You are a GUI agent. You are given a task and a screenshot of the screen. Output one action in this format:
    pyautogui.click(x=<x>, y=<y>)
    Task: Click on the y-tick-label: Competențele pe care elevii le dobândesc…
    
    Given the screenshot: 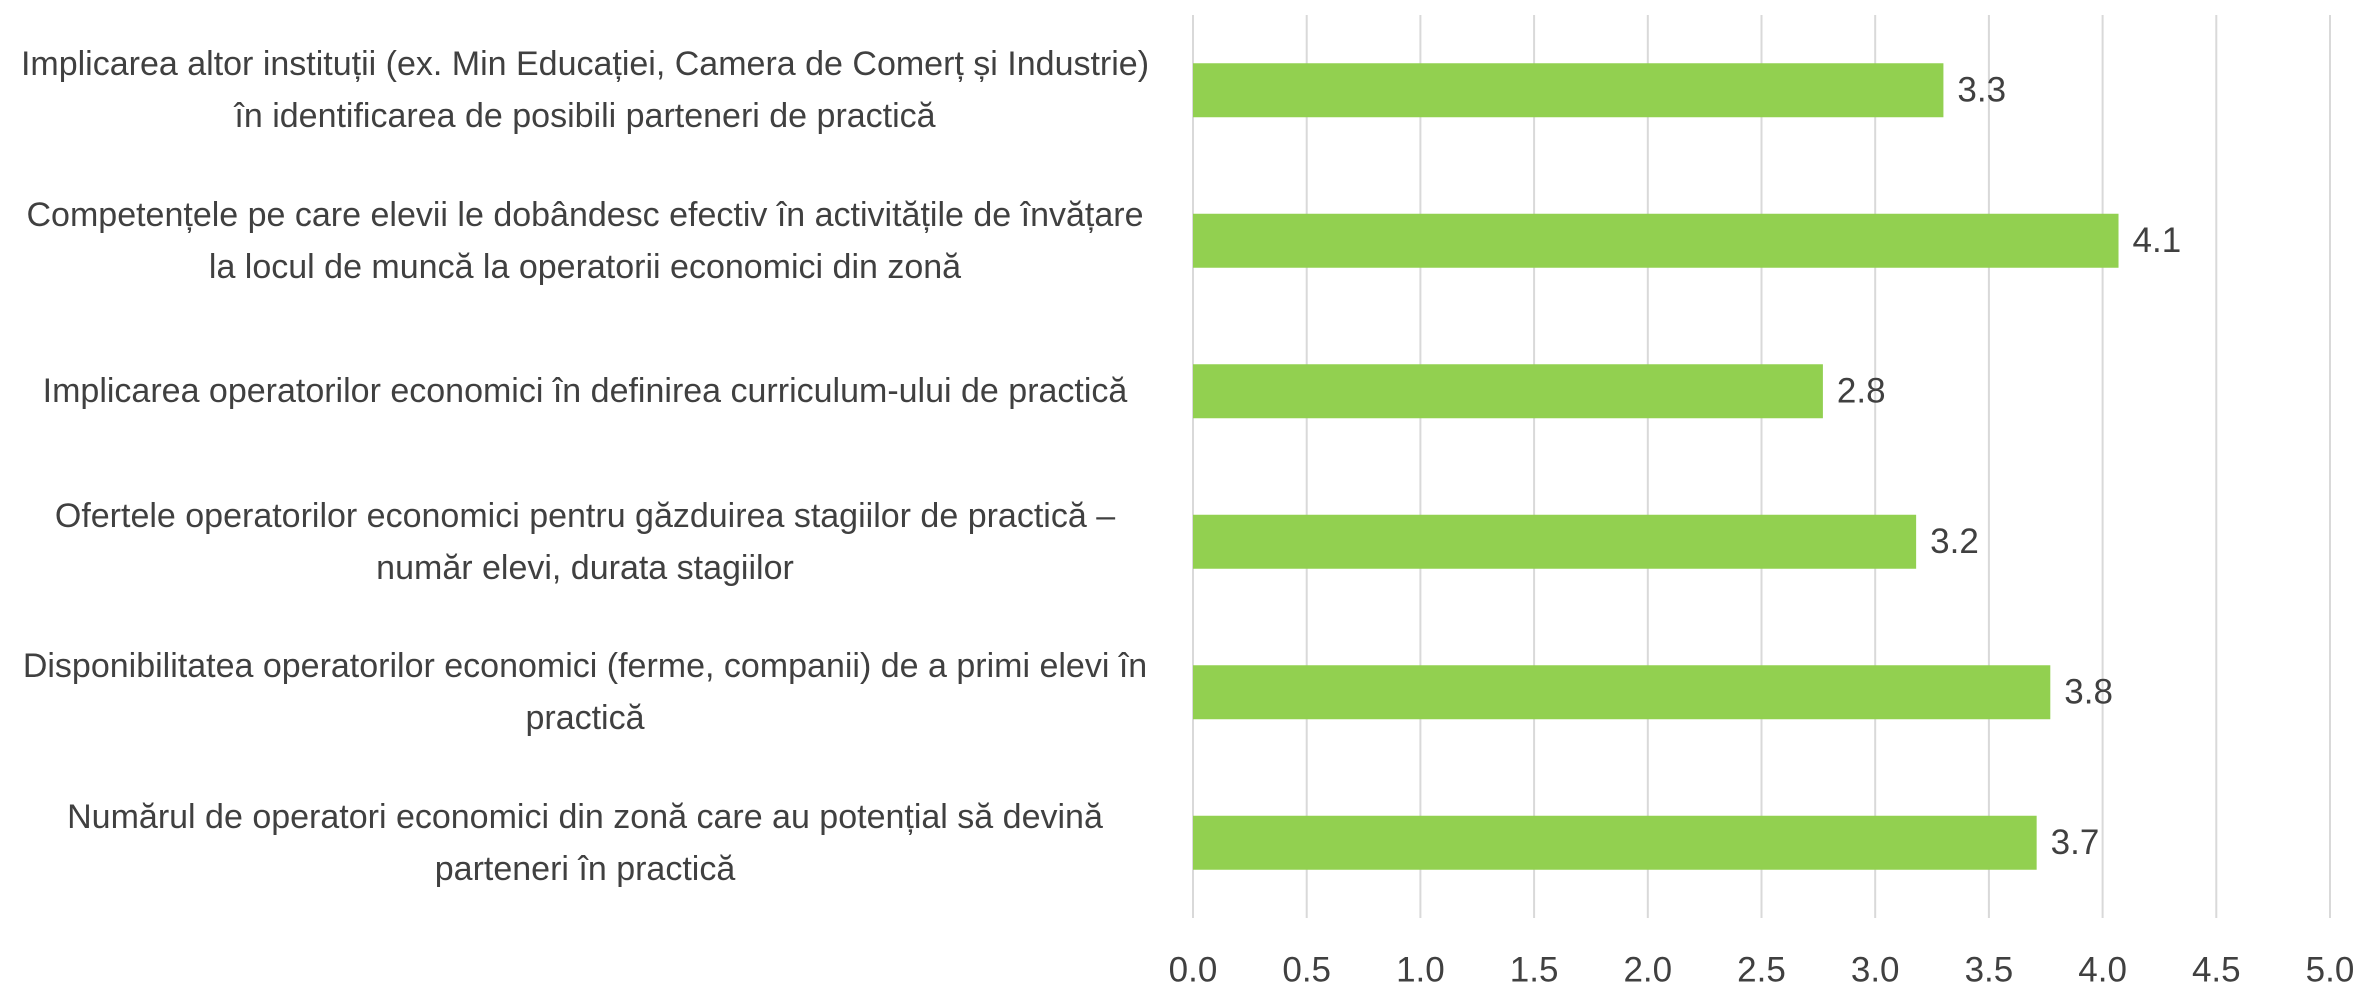 What is the action you would take?
    pyautogui.click(x=585, y=240)
    